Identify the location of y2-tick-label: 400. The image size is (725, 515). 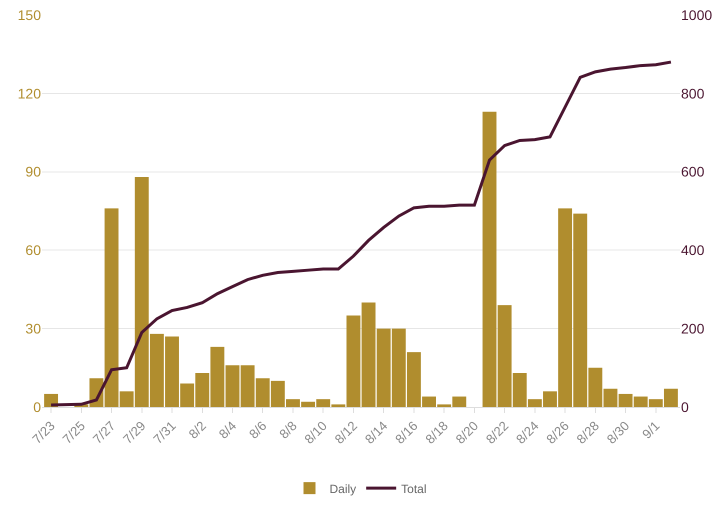
(693, 250).